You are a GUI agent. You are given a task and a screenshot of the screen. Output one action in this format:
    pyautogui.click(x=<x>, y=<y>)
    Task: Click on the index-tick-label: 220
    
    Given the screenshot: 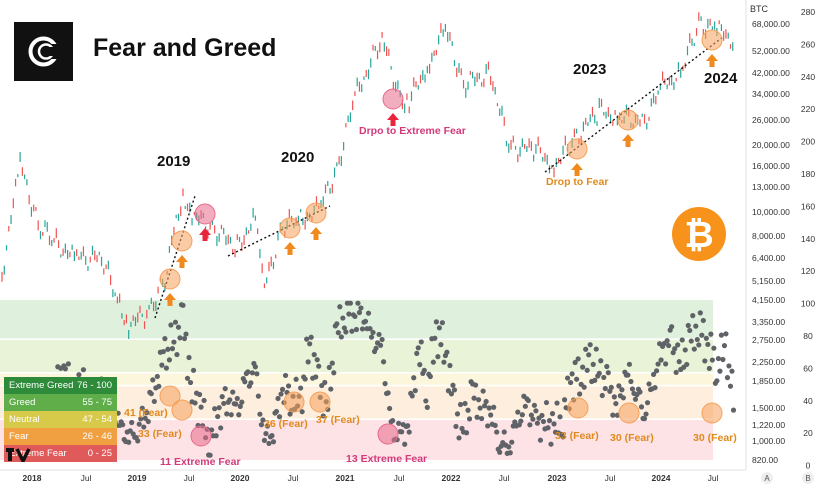 What is the action you would take?
    pyautogui.click(x=808, y=109)
    